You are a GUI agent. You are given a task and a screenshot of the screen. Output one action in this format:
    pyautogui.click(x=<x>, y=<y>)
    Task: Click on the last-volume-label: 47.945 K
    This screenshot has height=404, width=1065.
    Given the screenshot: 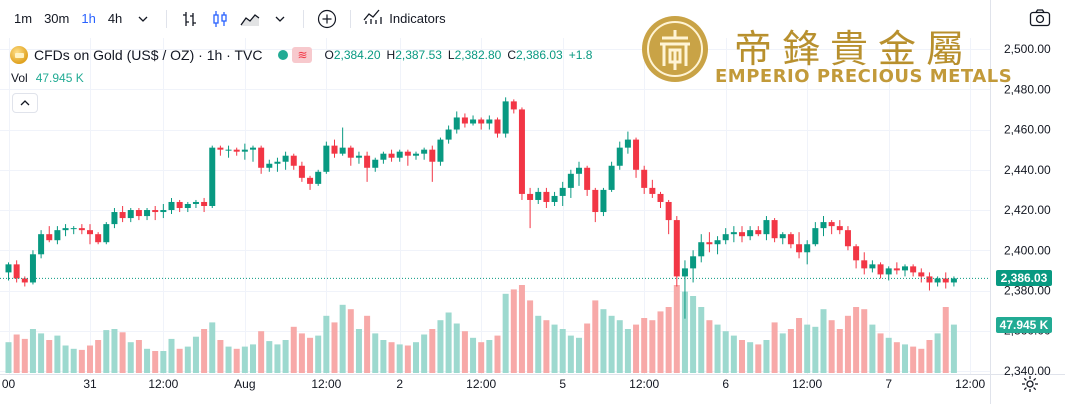 What is the action you would take?
    pyautogui.click(x=1024, y=324)
    